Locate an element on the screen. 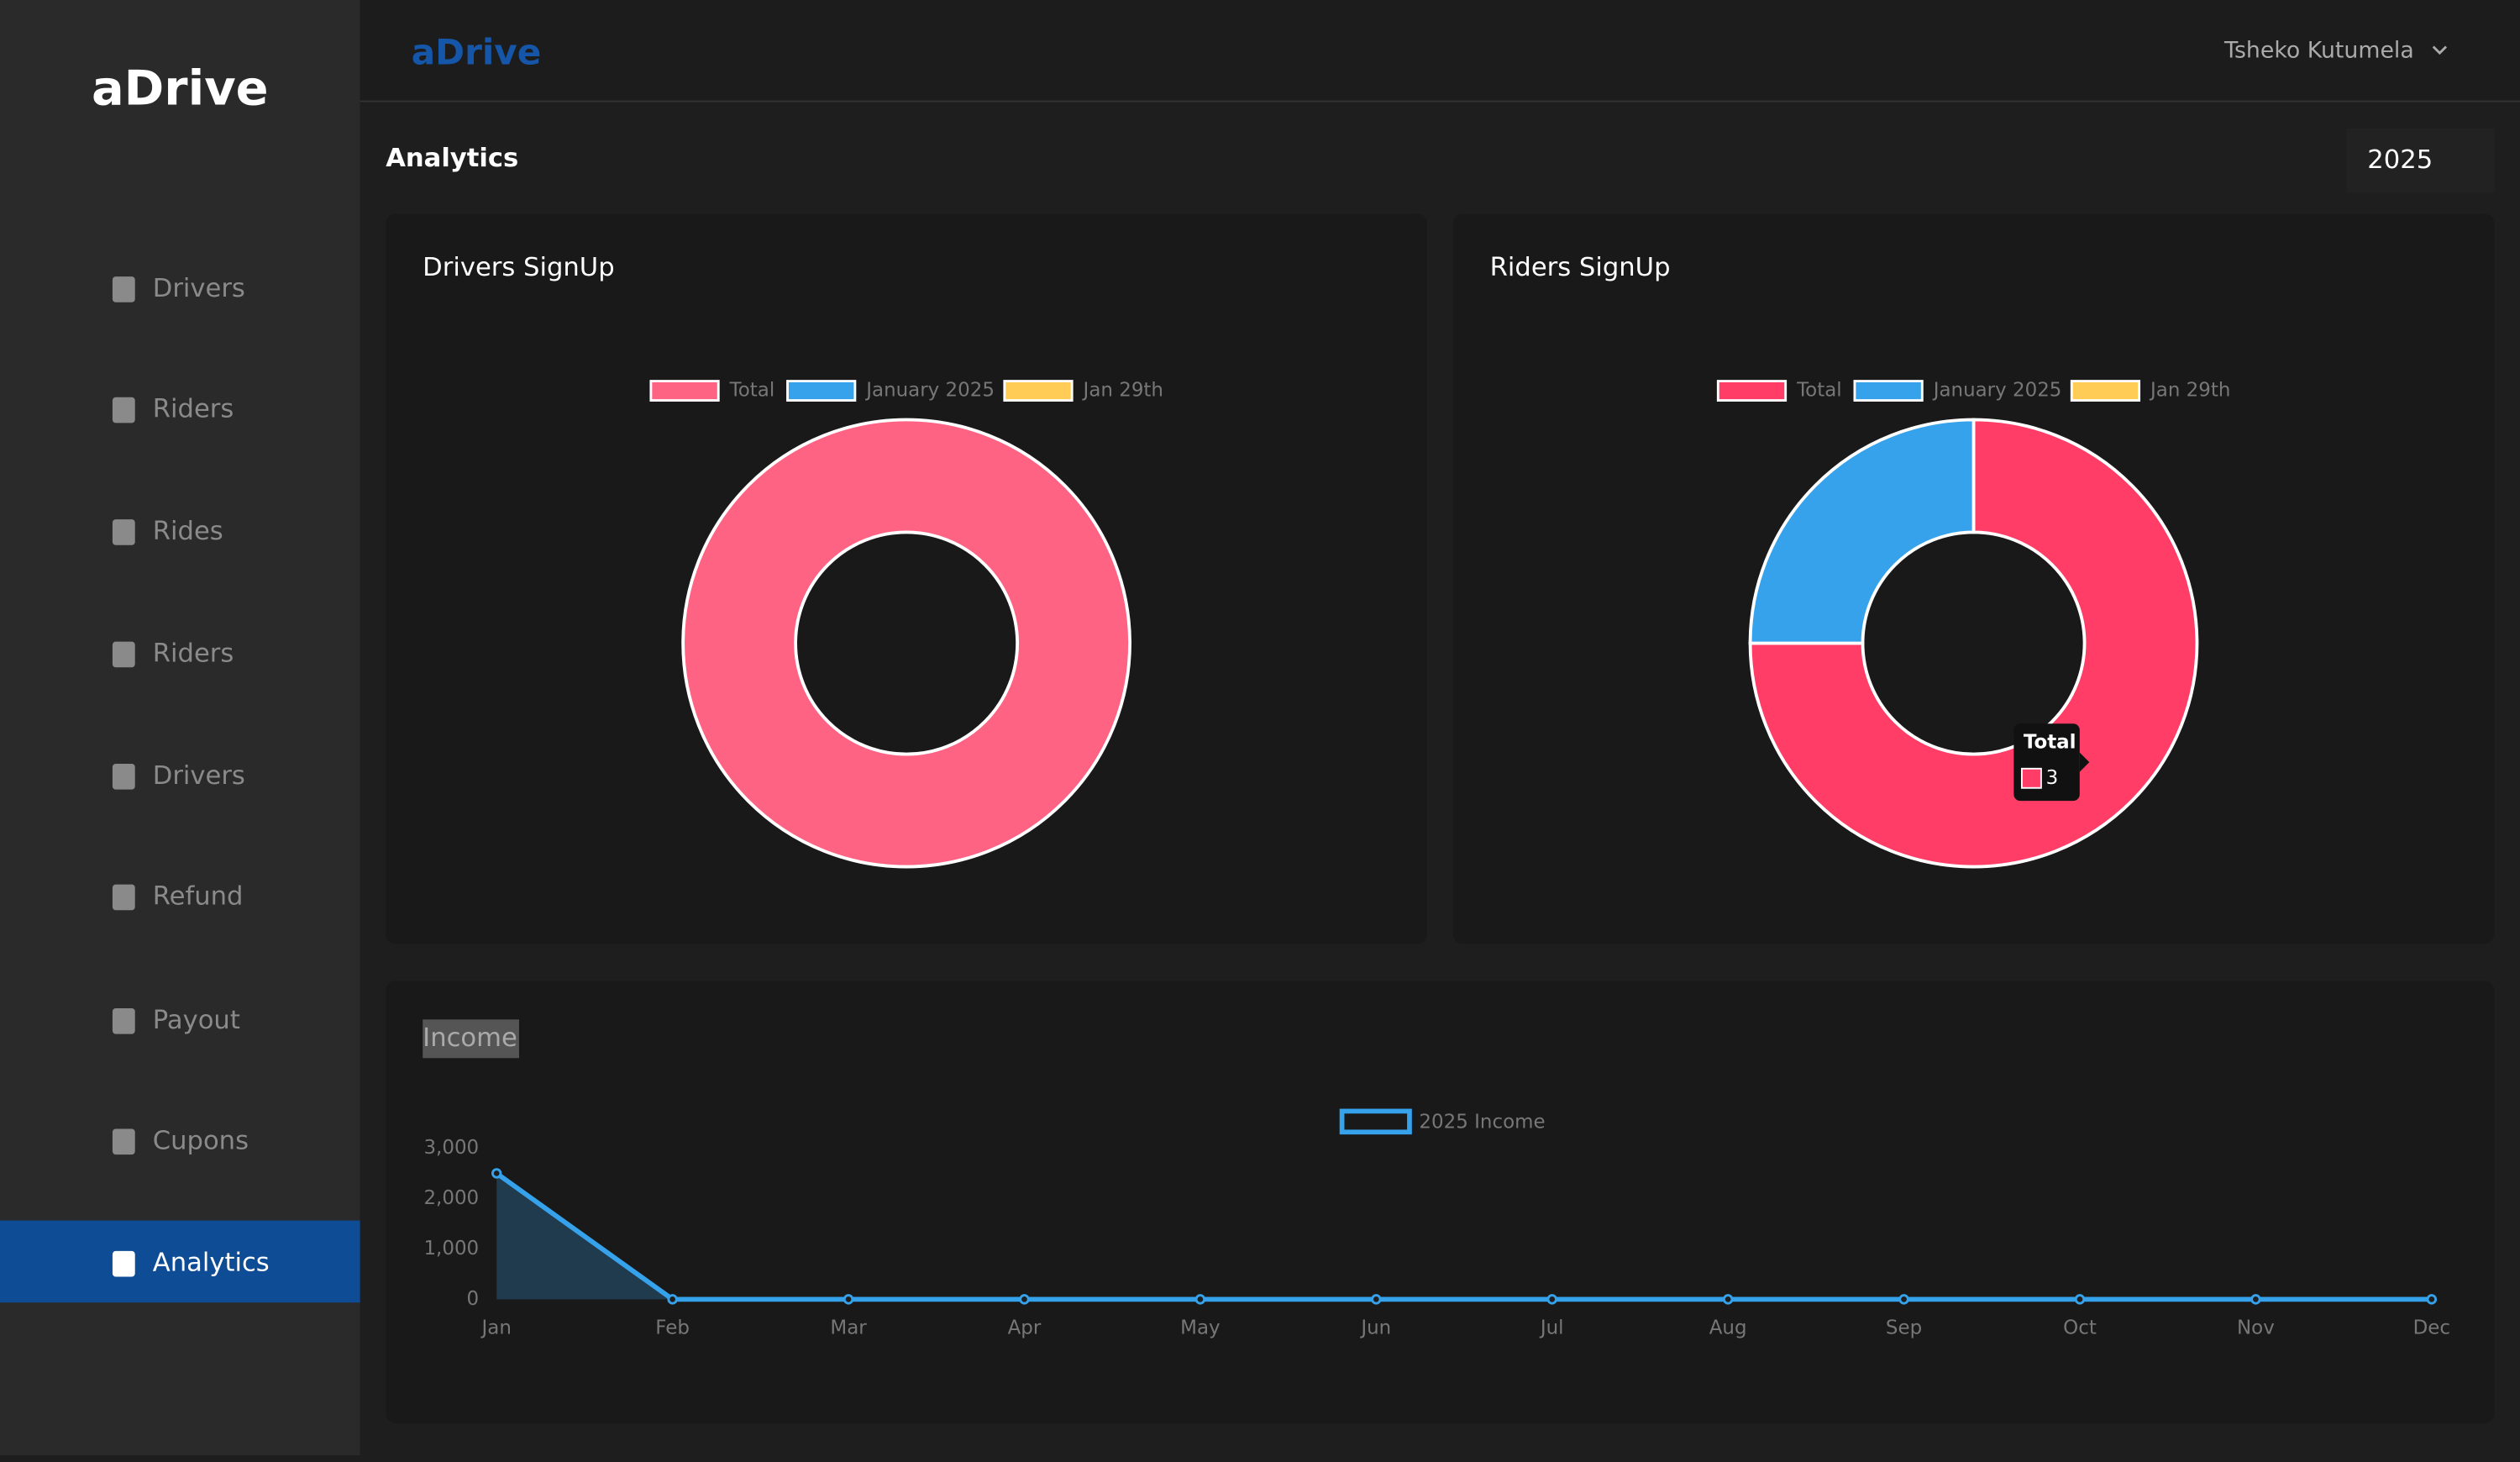  x-tick-label: Aug is located at coordinates (1728, 1328).